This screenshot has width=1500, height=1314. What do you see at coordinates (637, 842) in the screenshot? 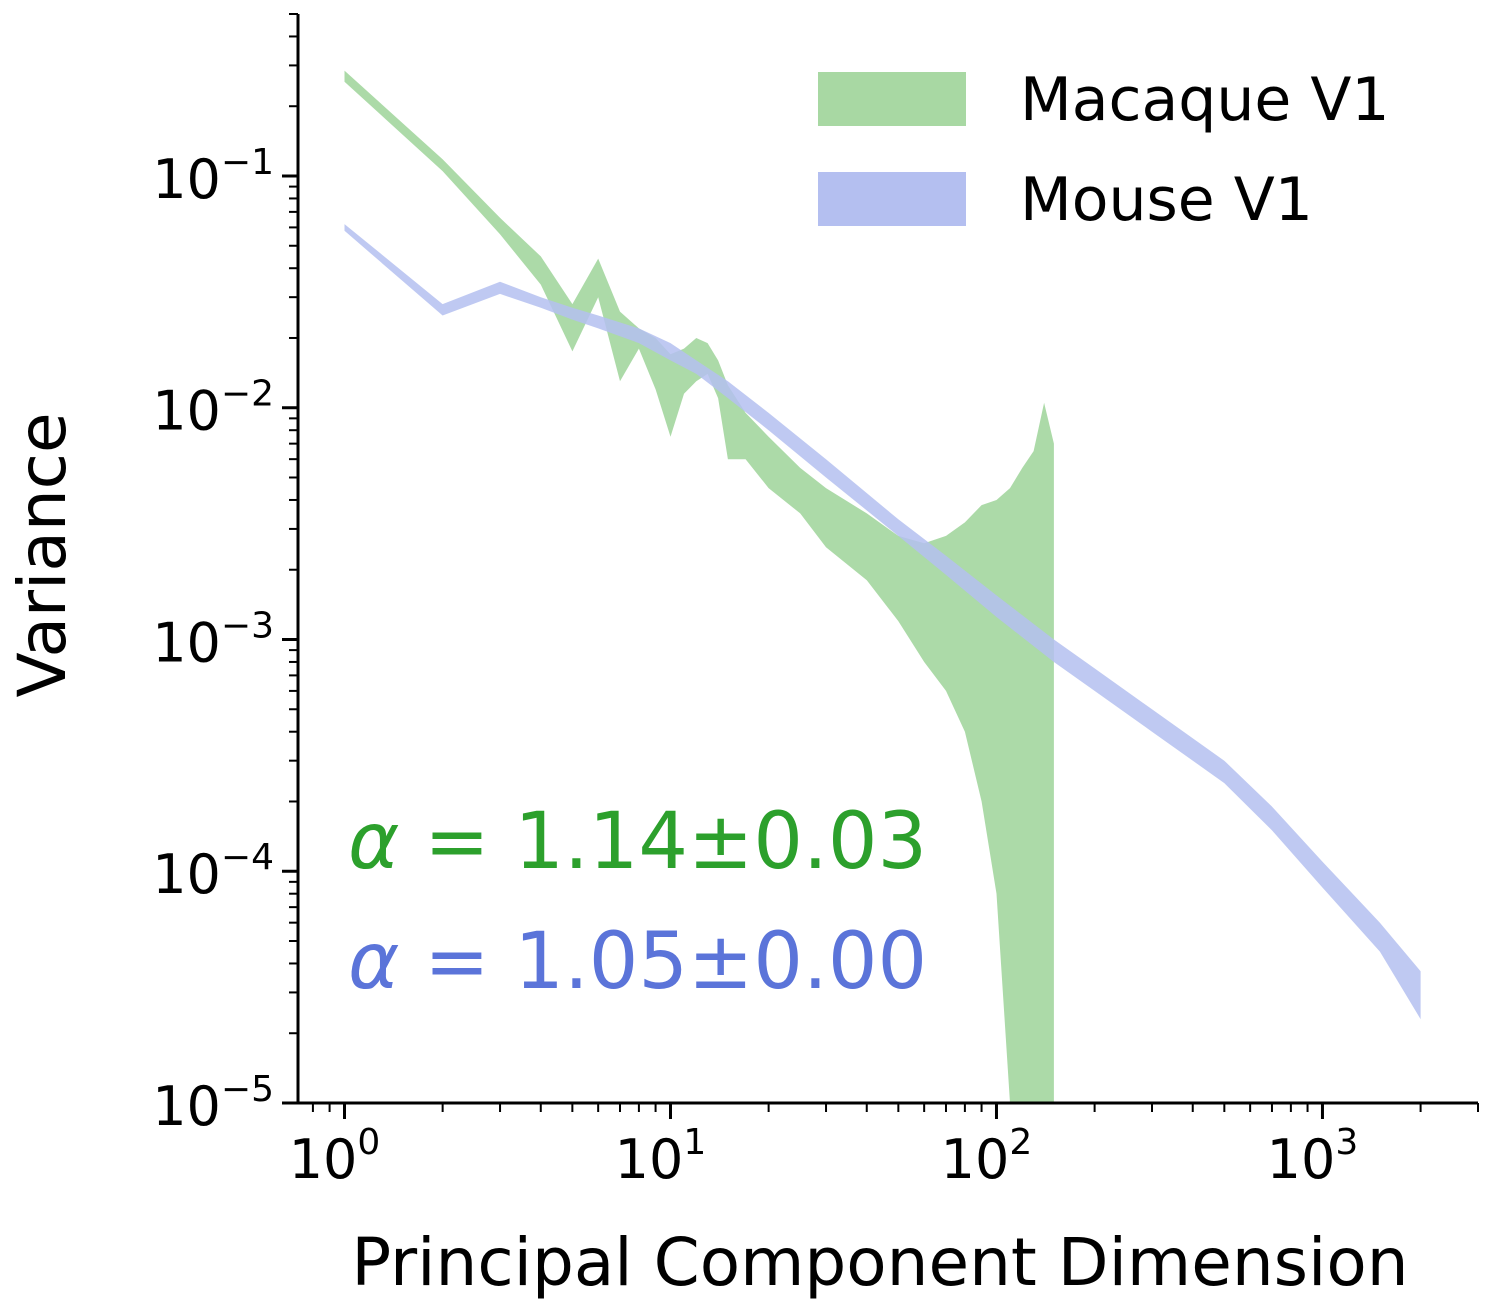
I see `alpha-annotation: α = 1.14±0.03` at bounding box center [637, 842].